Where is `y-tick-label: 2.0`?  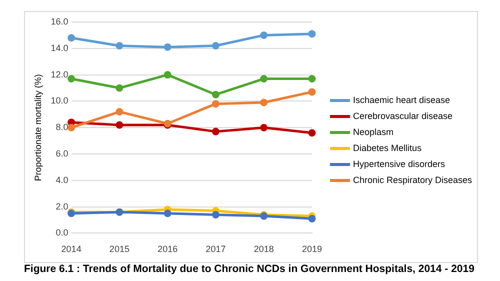
y-tick-label: 2.0 is located at coordinates (62, 206).